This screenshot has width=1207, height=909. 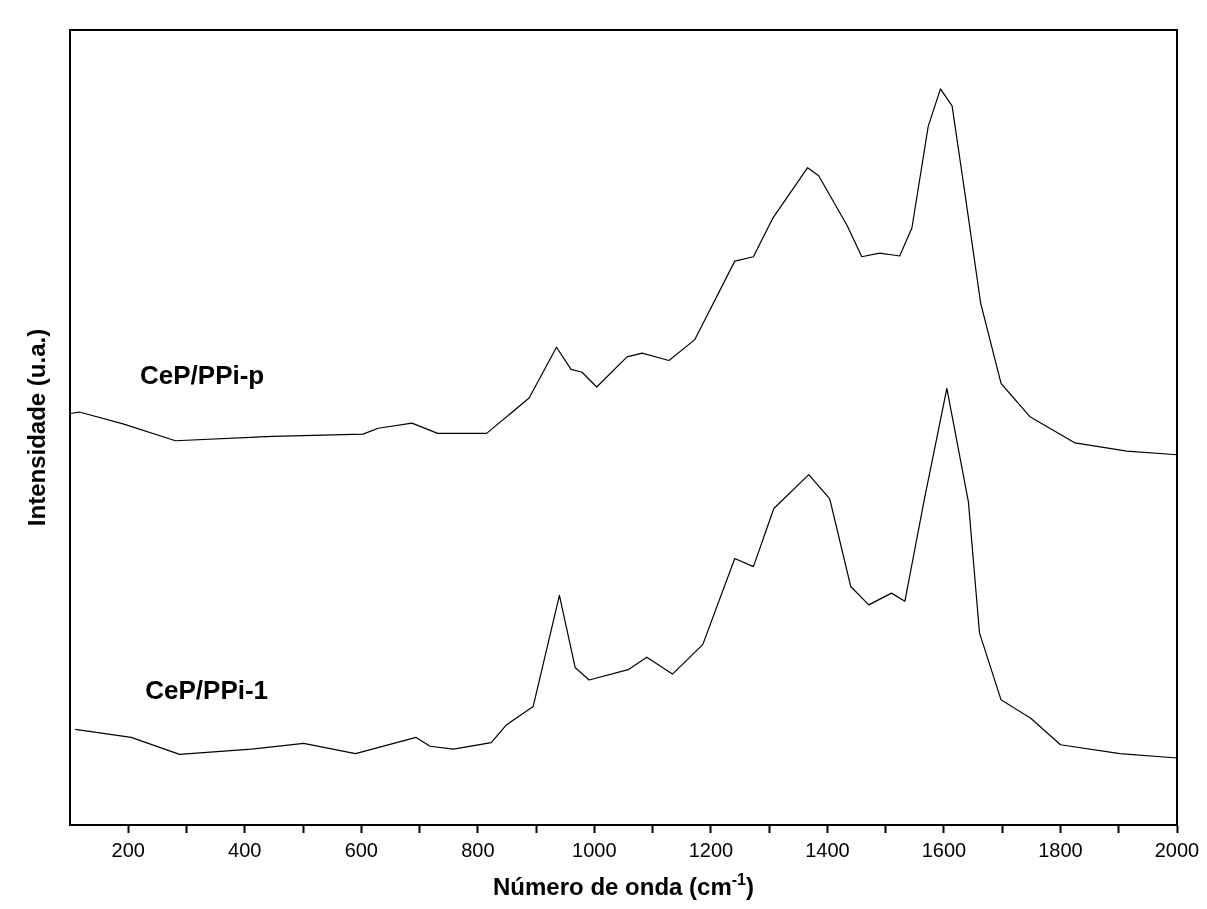 I want to click on x-tick-label: 1400, so click(x=827, y=849).